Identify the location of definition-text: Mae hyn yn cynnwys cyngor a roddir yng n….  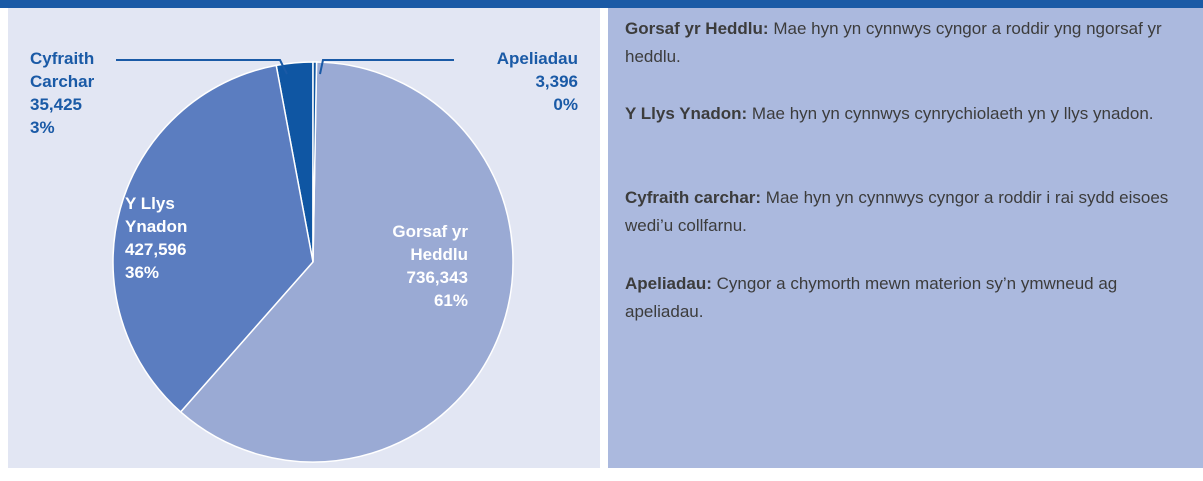
(893, 42).